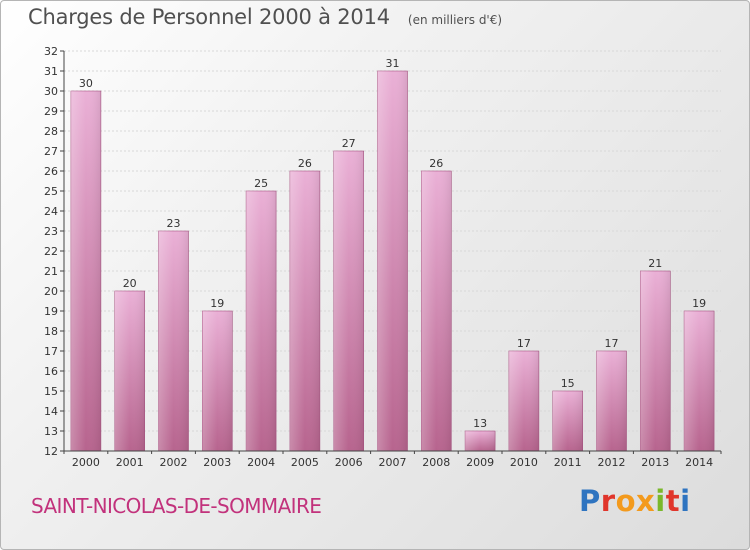 Image resolution: width=750 pixels, height=550 pixels. What do you see at coordinates (51, 291) in the screenshot?
I see `y-tick-label: 20` at bounding box center [51, 291].